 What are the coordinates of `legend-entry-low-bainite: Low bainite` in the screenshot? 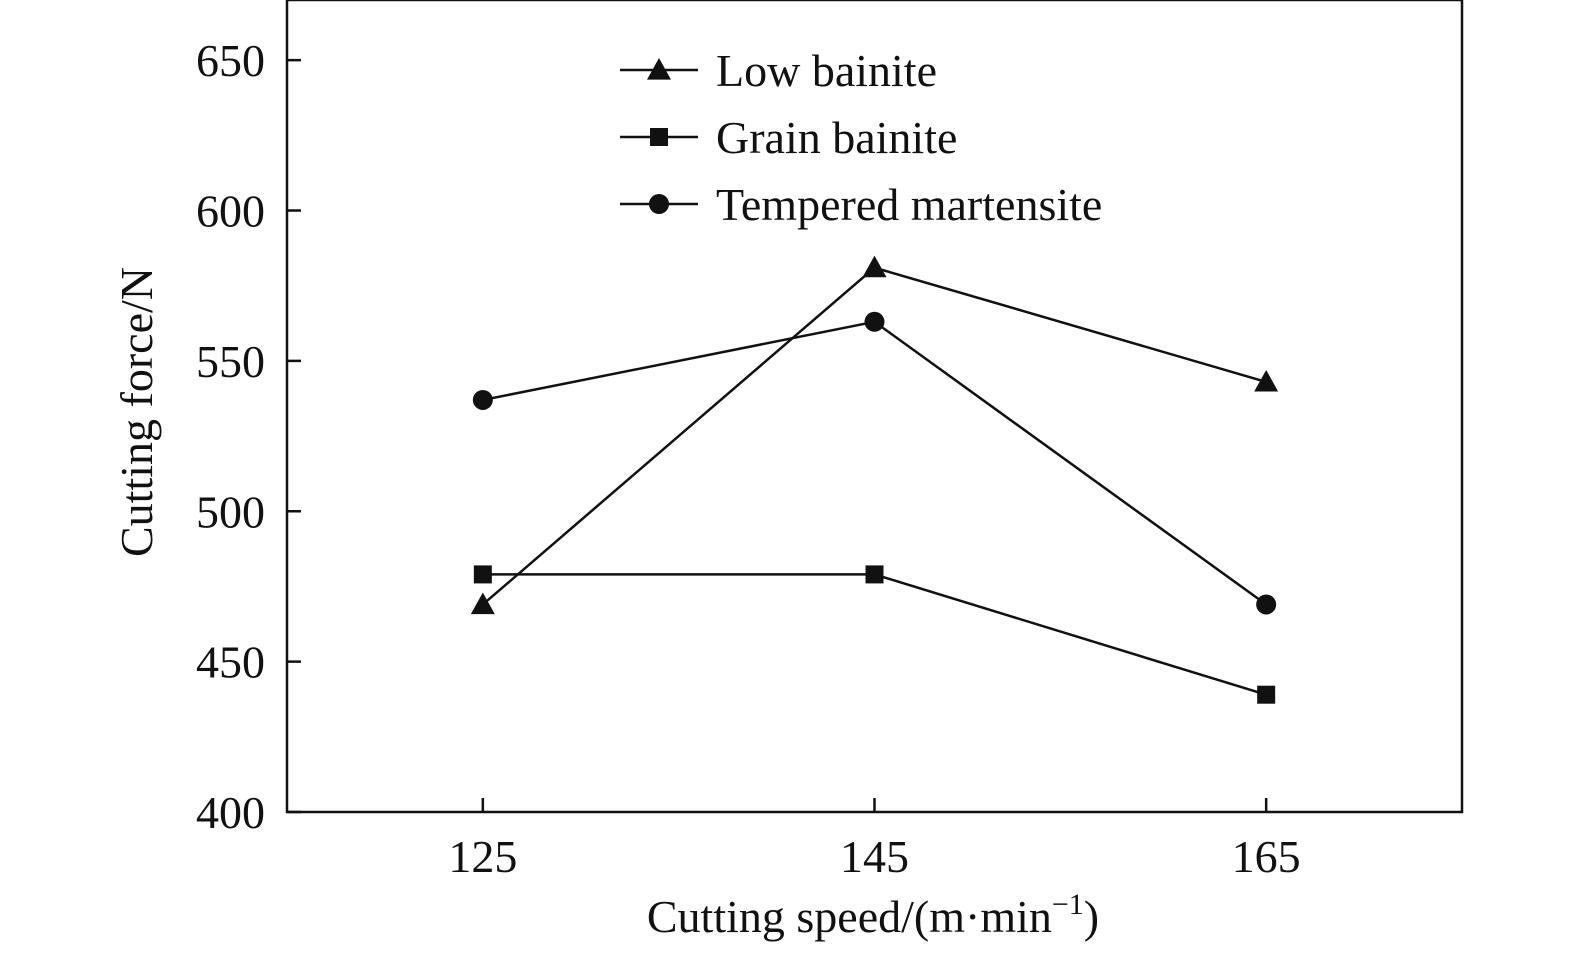 It's located at (778, 70).